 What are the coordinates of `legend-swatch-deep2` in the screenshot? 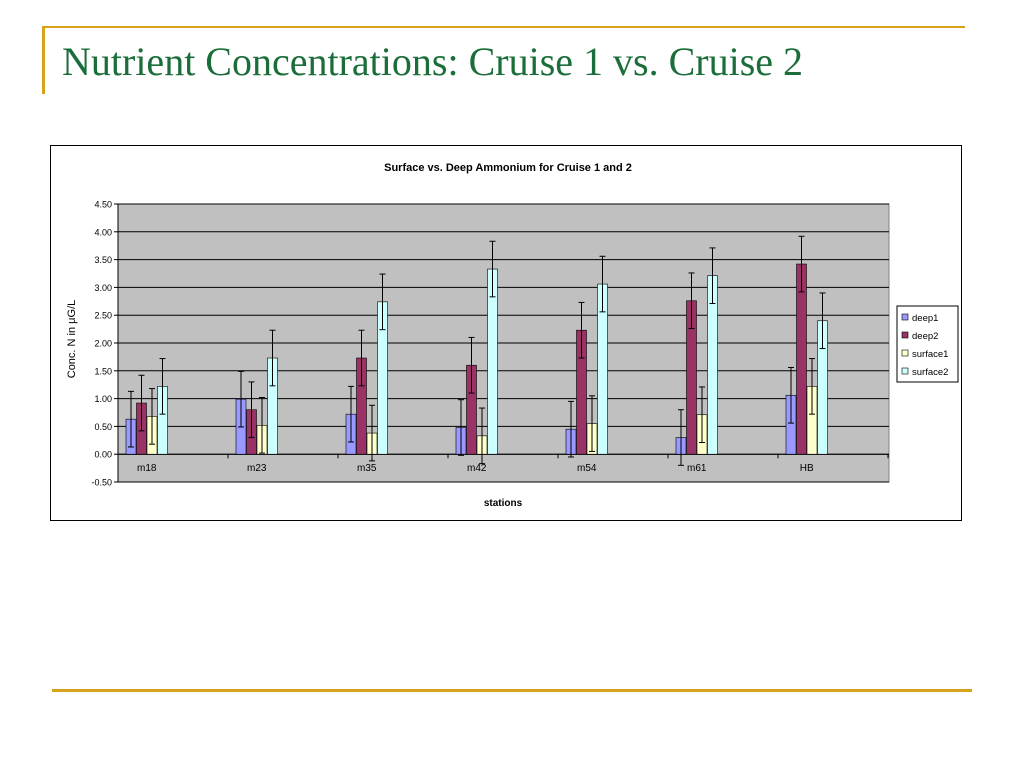 It's located at (905, 335).